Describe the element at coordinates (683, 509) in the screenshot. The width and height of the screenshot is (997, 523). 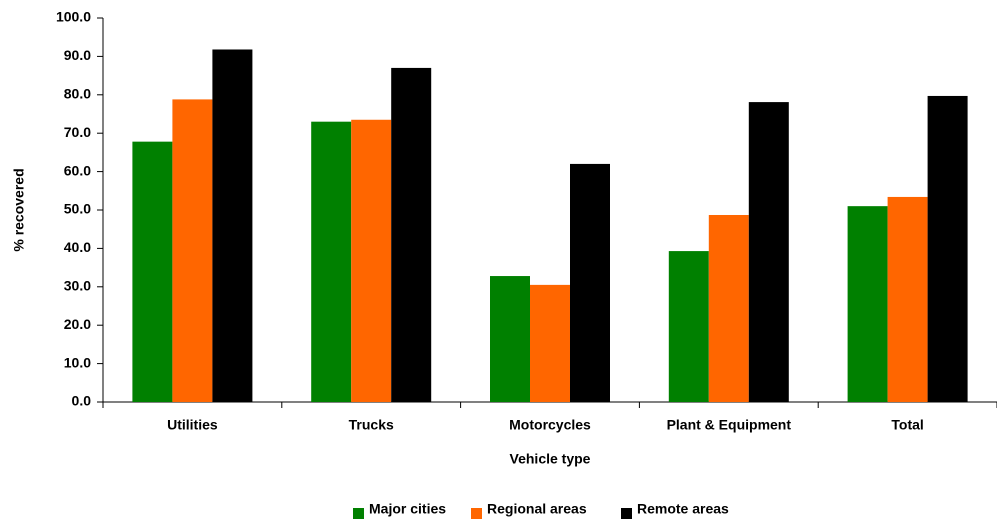
I see `legend-label: Remote areas` at that location.